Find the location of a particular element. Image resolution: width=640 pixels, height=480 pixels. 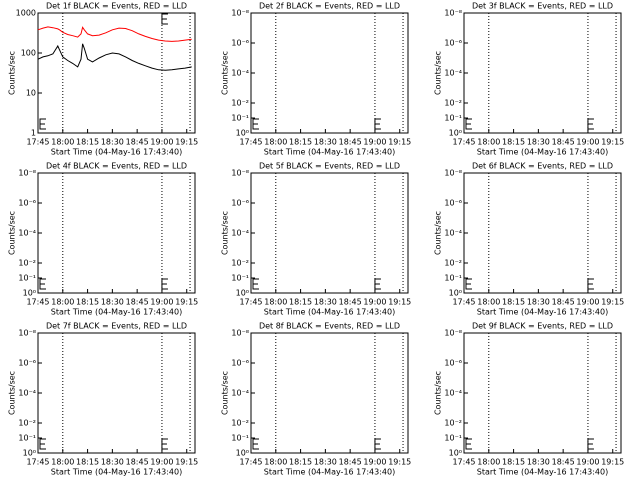

chart-title: Det 6f BLACK = Events, RED = LLD is located at coordinates (542, 166).